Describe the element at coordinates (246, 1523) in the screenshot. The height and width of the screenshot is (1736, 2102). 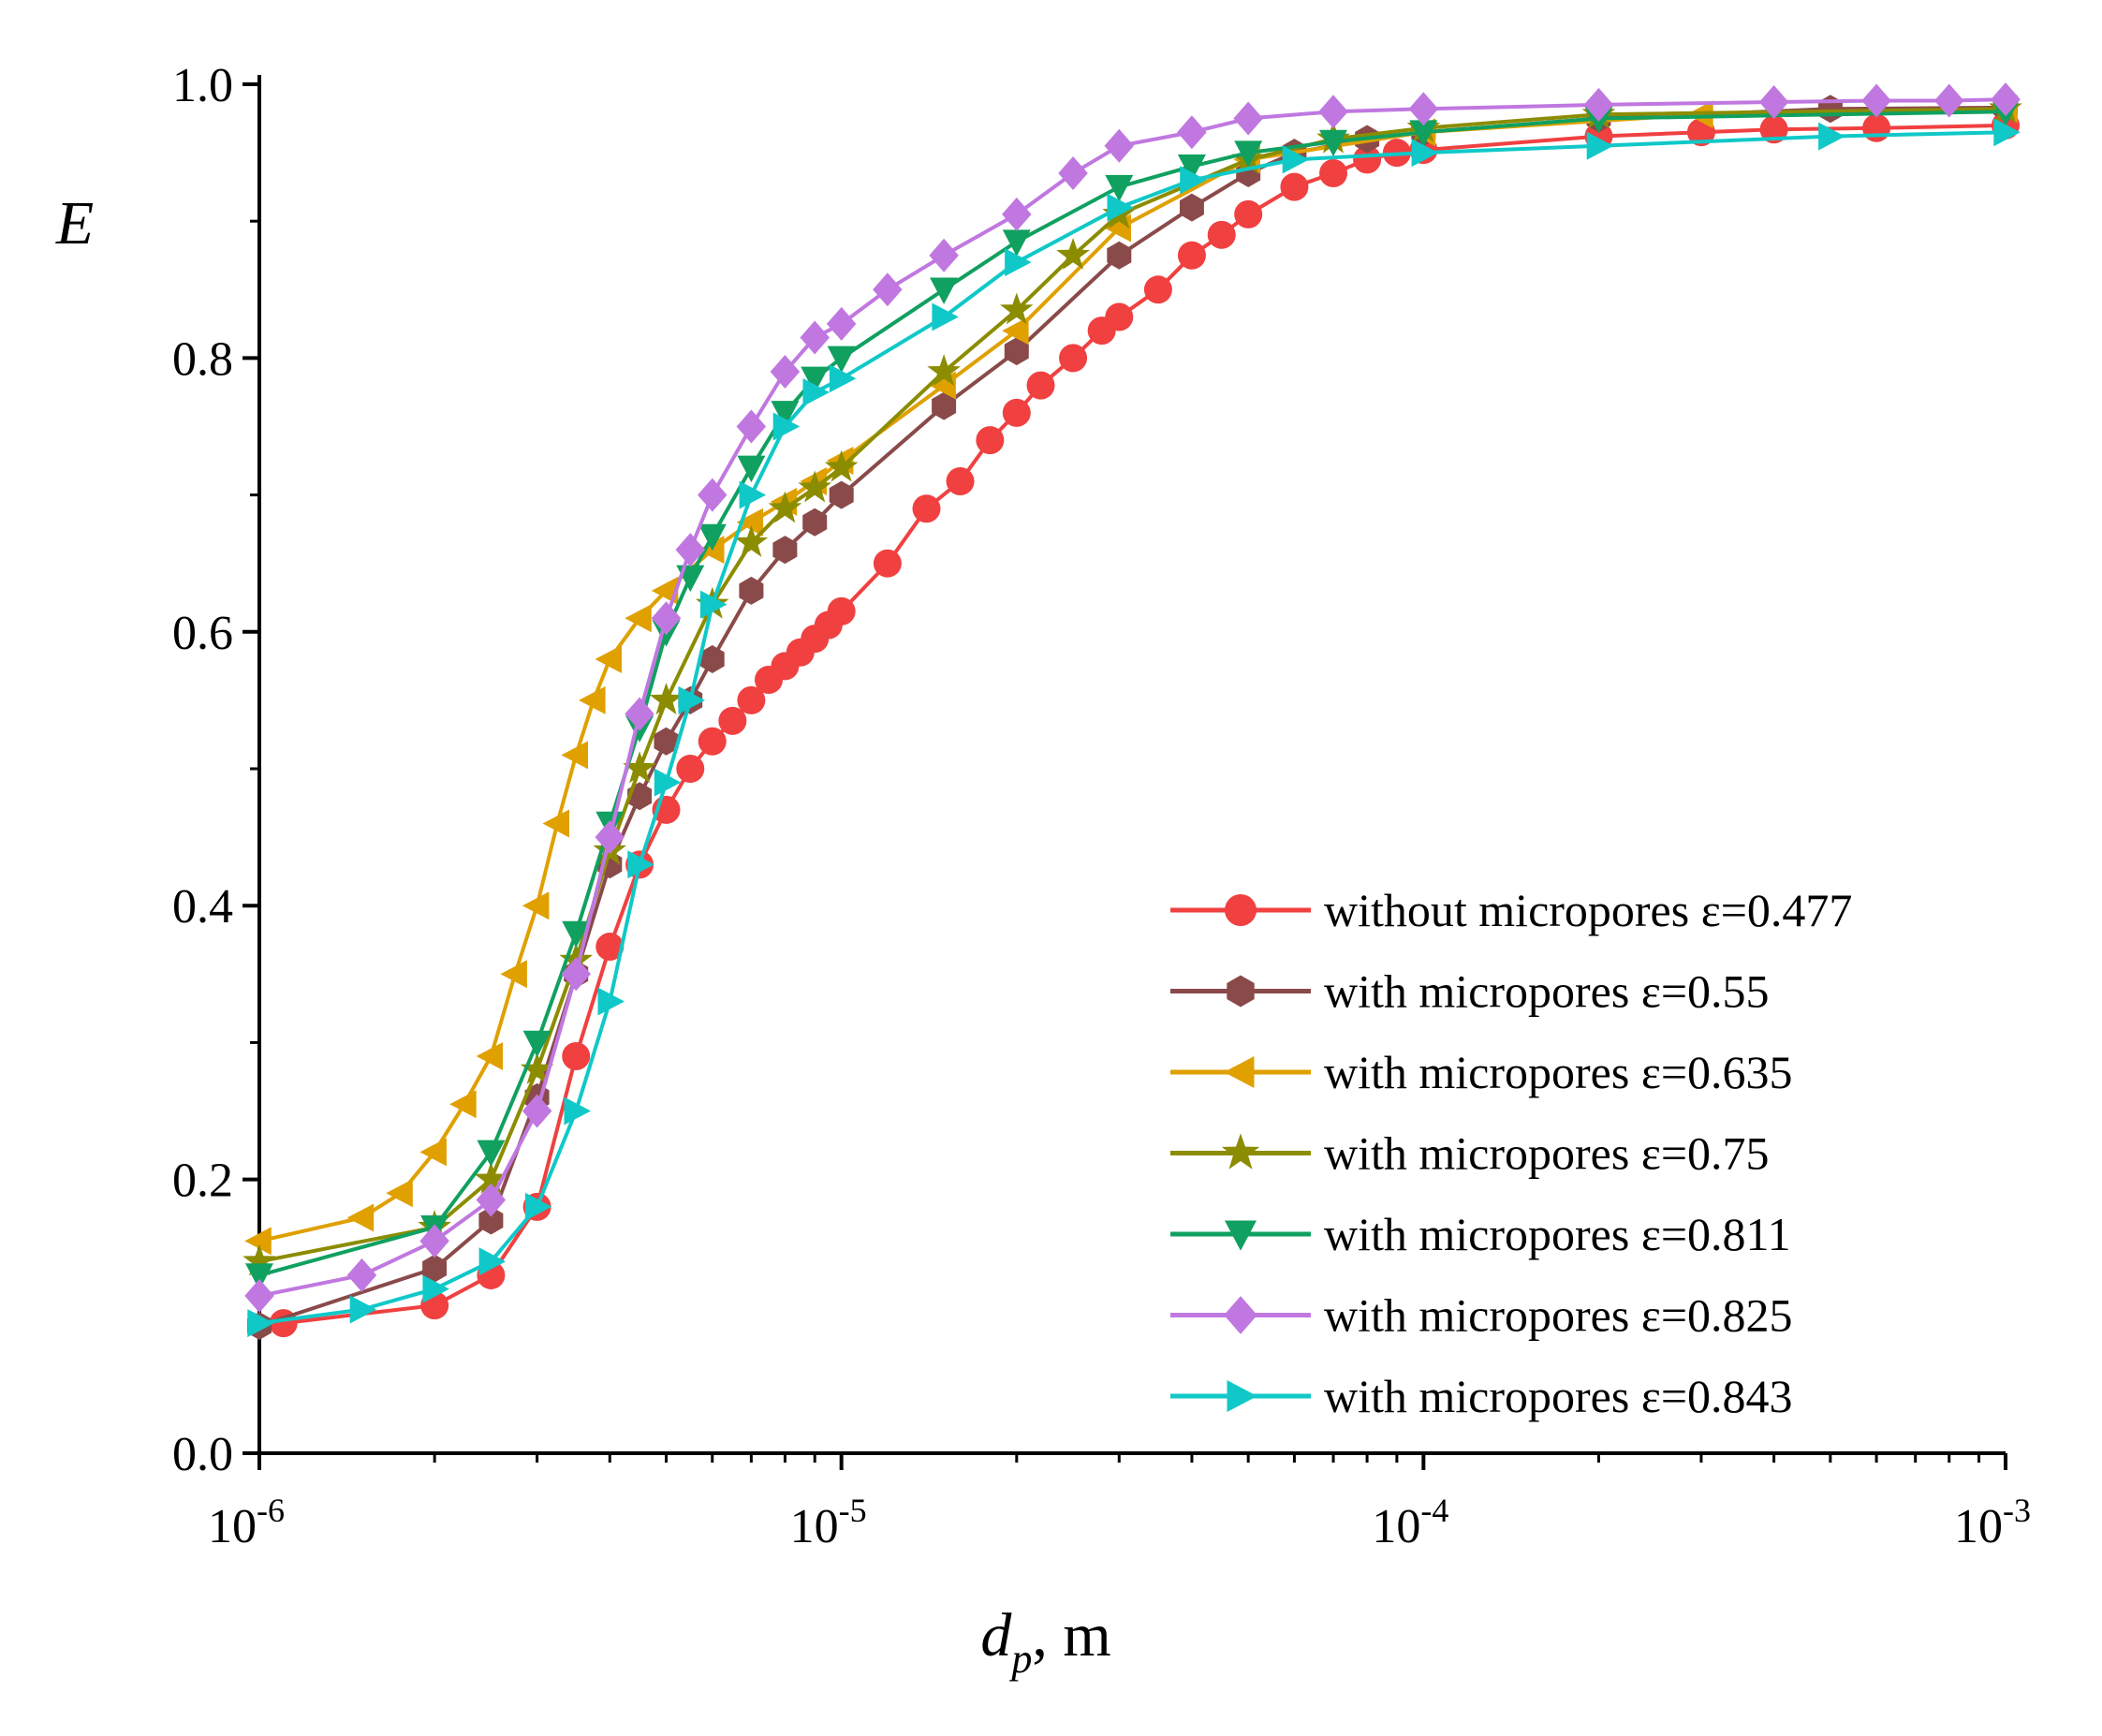
I see `x-tick-label: 10⁻⁶` at that location.